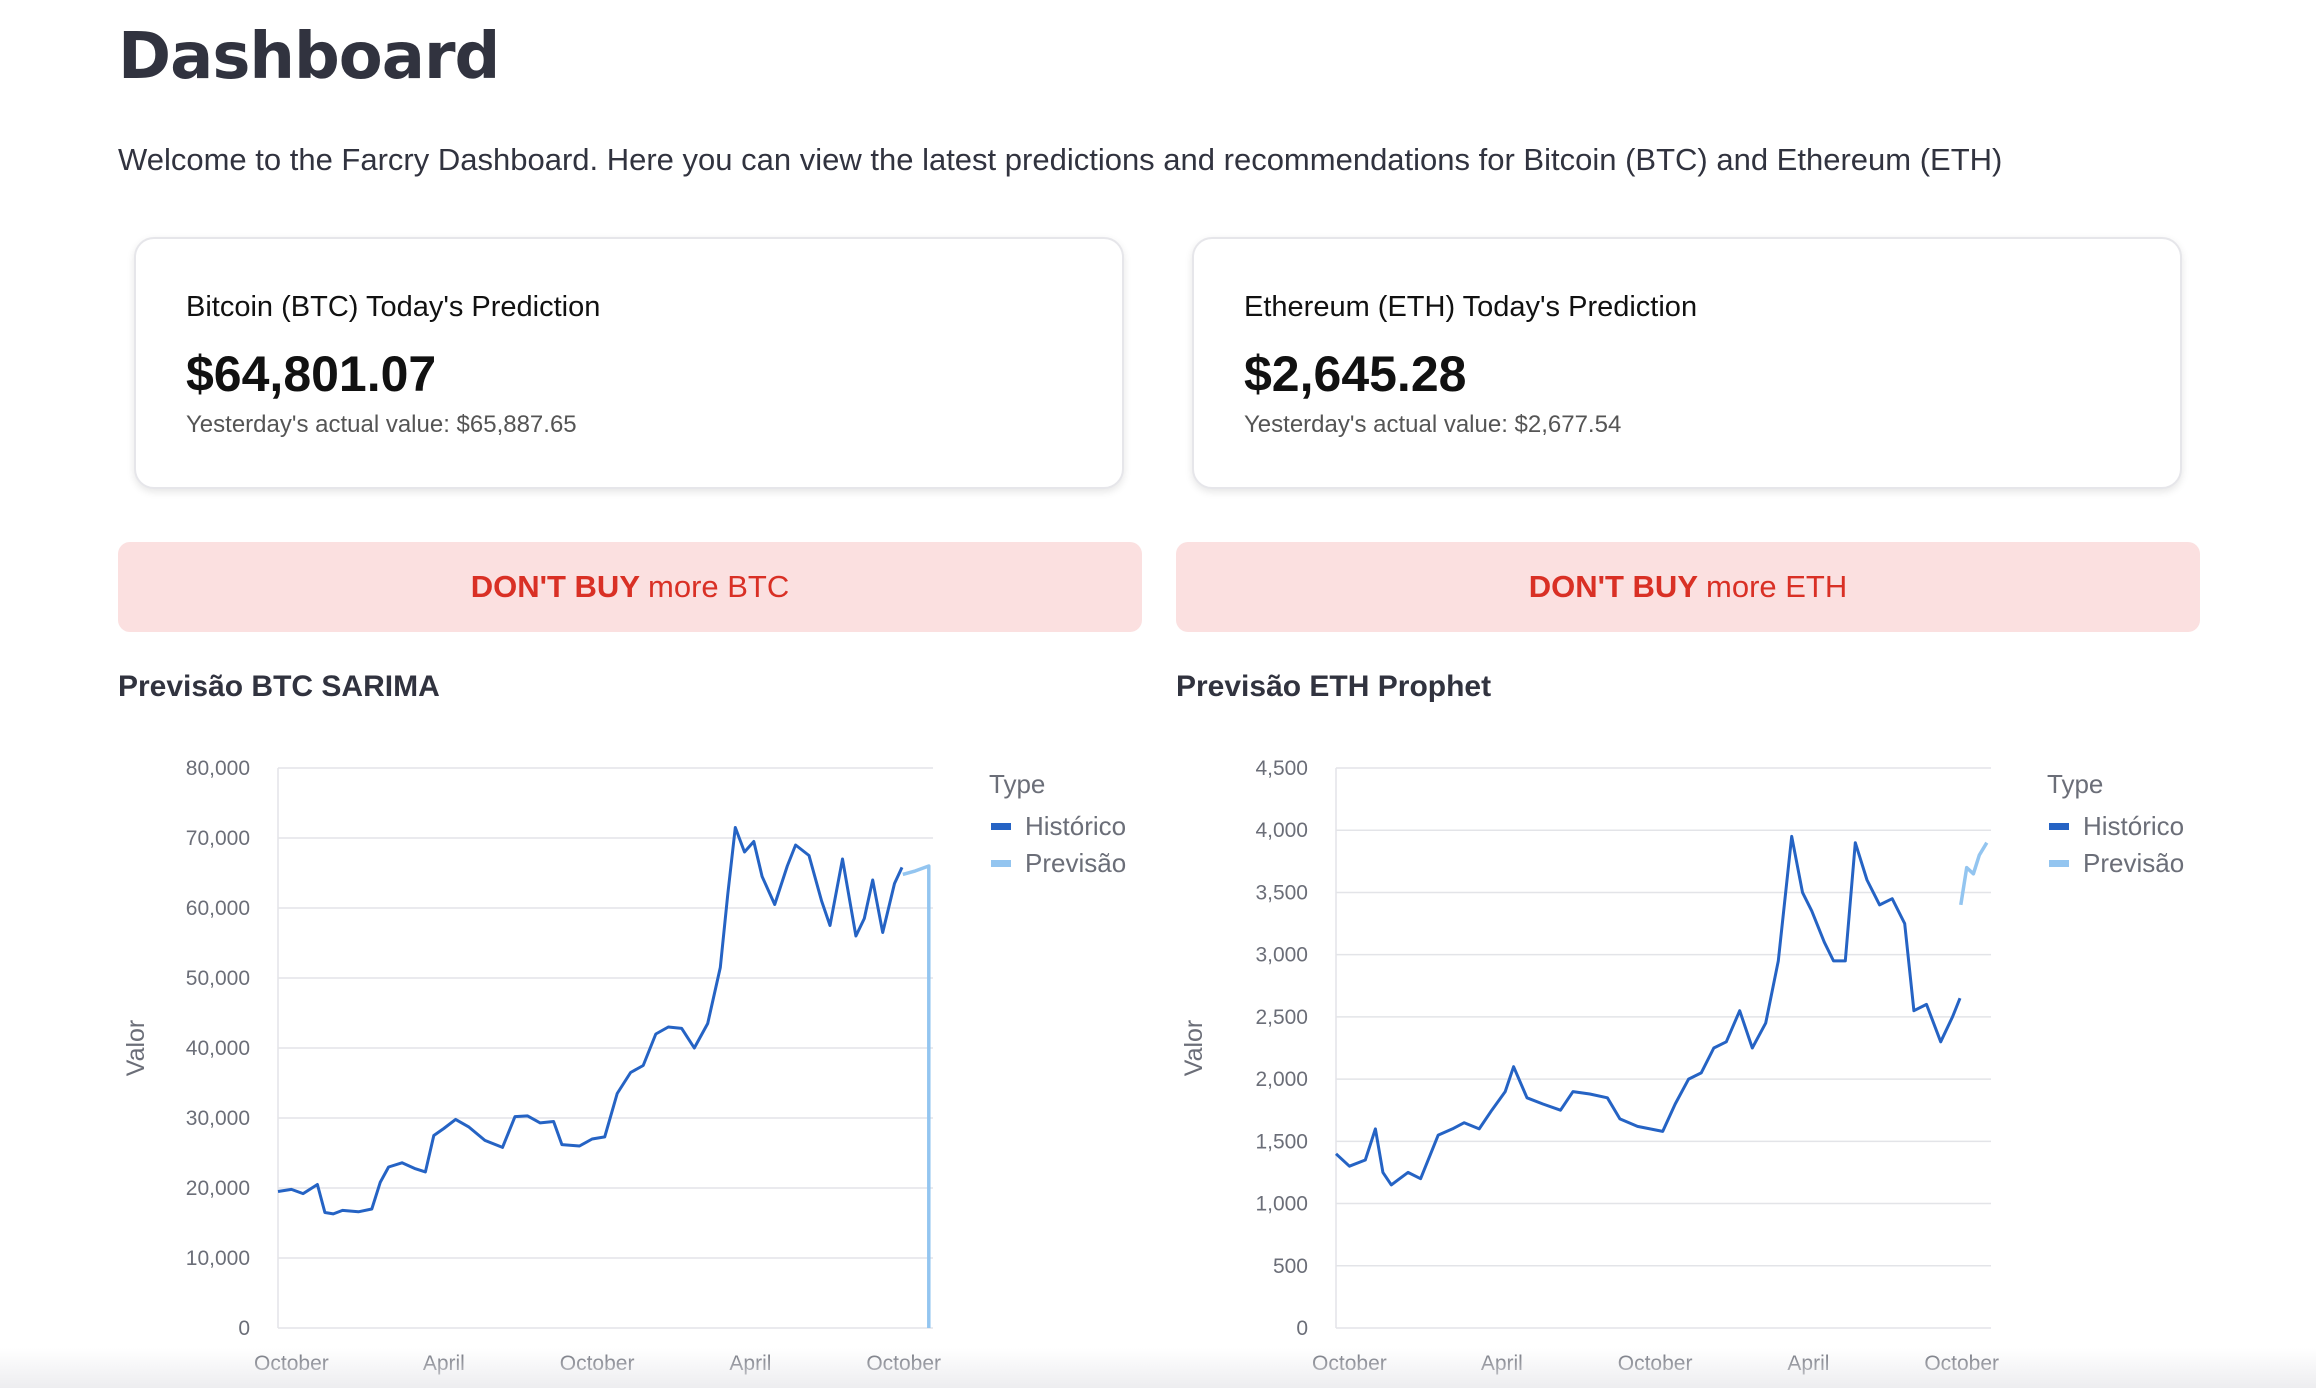  I want to click on btc-card-title: Bitcoin (BTC) Today's Prediction, so click(393, 307).